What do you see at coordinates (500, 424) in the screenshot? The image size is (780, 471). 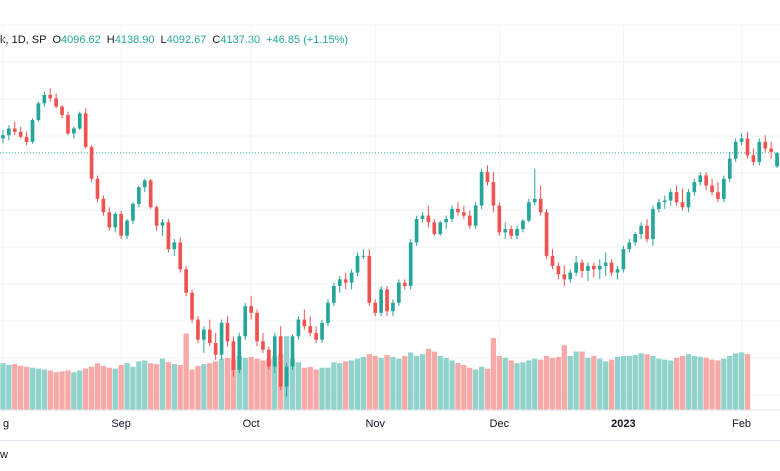 I see `x-tick-label: Dec` at bounding box center [500, 424].